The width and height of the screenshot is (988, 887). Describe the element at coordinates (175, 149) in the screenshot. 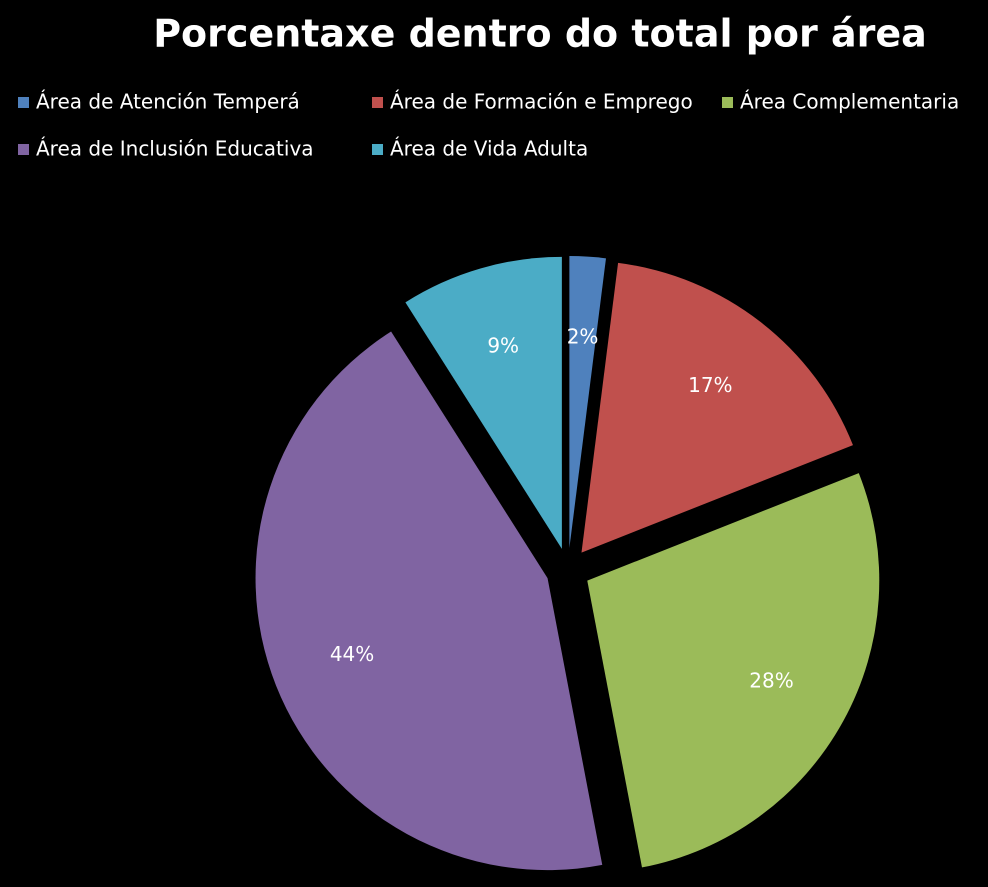

I see `legend-label: Área de Inclusión Educativa` at that location.